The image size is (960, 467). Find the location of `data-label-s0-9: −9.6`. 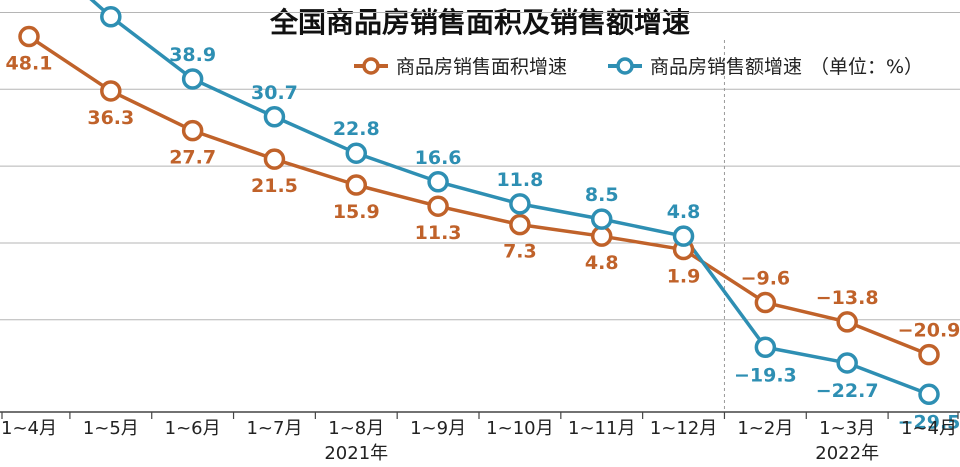

data-label-s0-9: −9.6 is located at coordinates (766, 279).